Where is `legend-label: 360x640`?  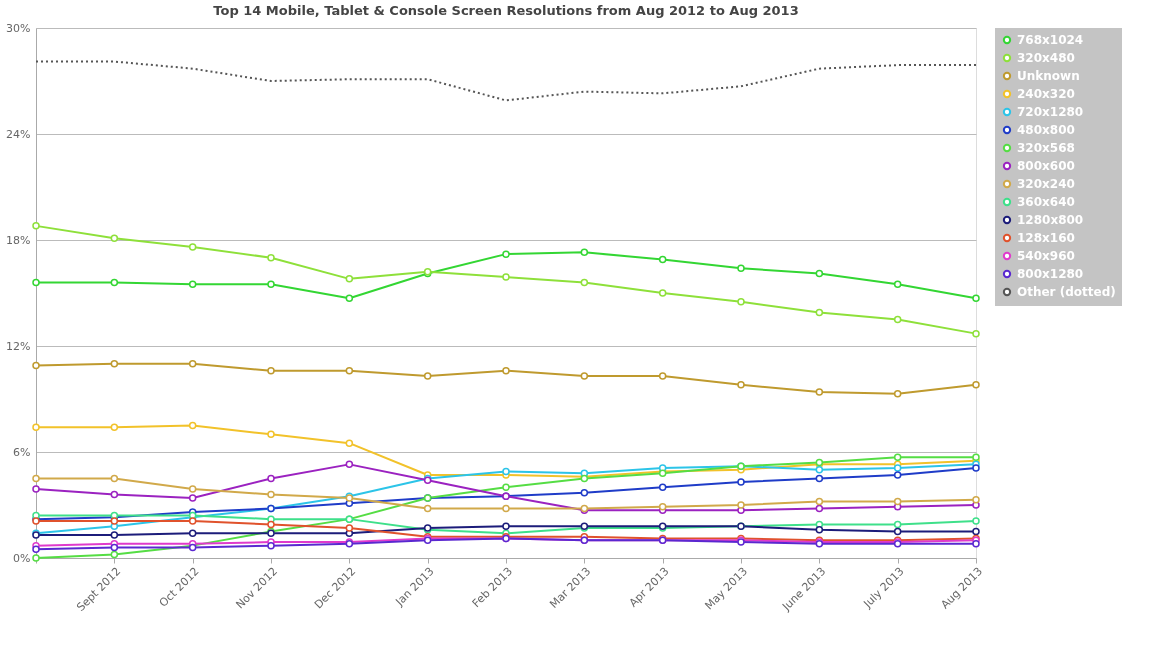 legend-label: 360x640 is located at coordinates (1046, 202).